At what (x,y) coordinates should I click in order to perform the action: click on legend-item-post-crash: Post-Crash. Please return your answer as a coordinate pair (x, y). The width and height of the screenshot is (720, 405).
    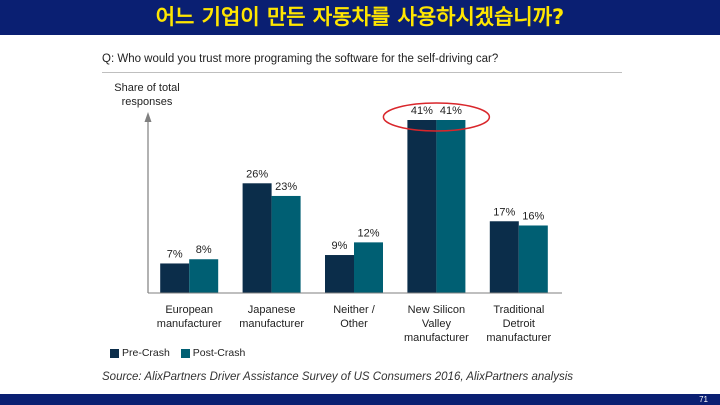
    Looking at the image, I should click on (213, 353).